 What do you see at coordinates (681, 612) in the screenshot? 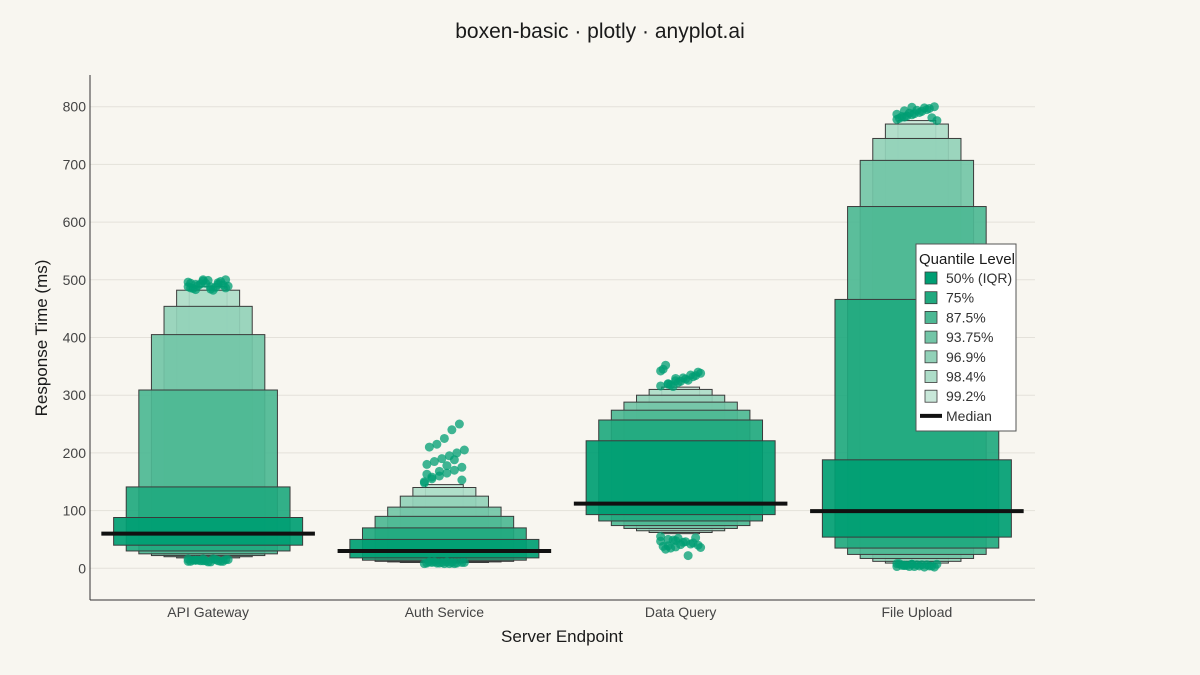
I see `x-tick-label: Data Query` at bounding box center [681, 612].